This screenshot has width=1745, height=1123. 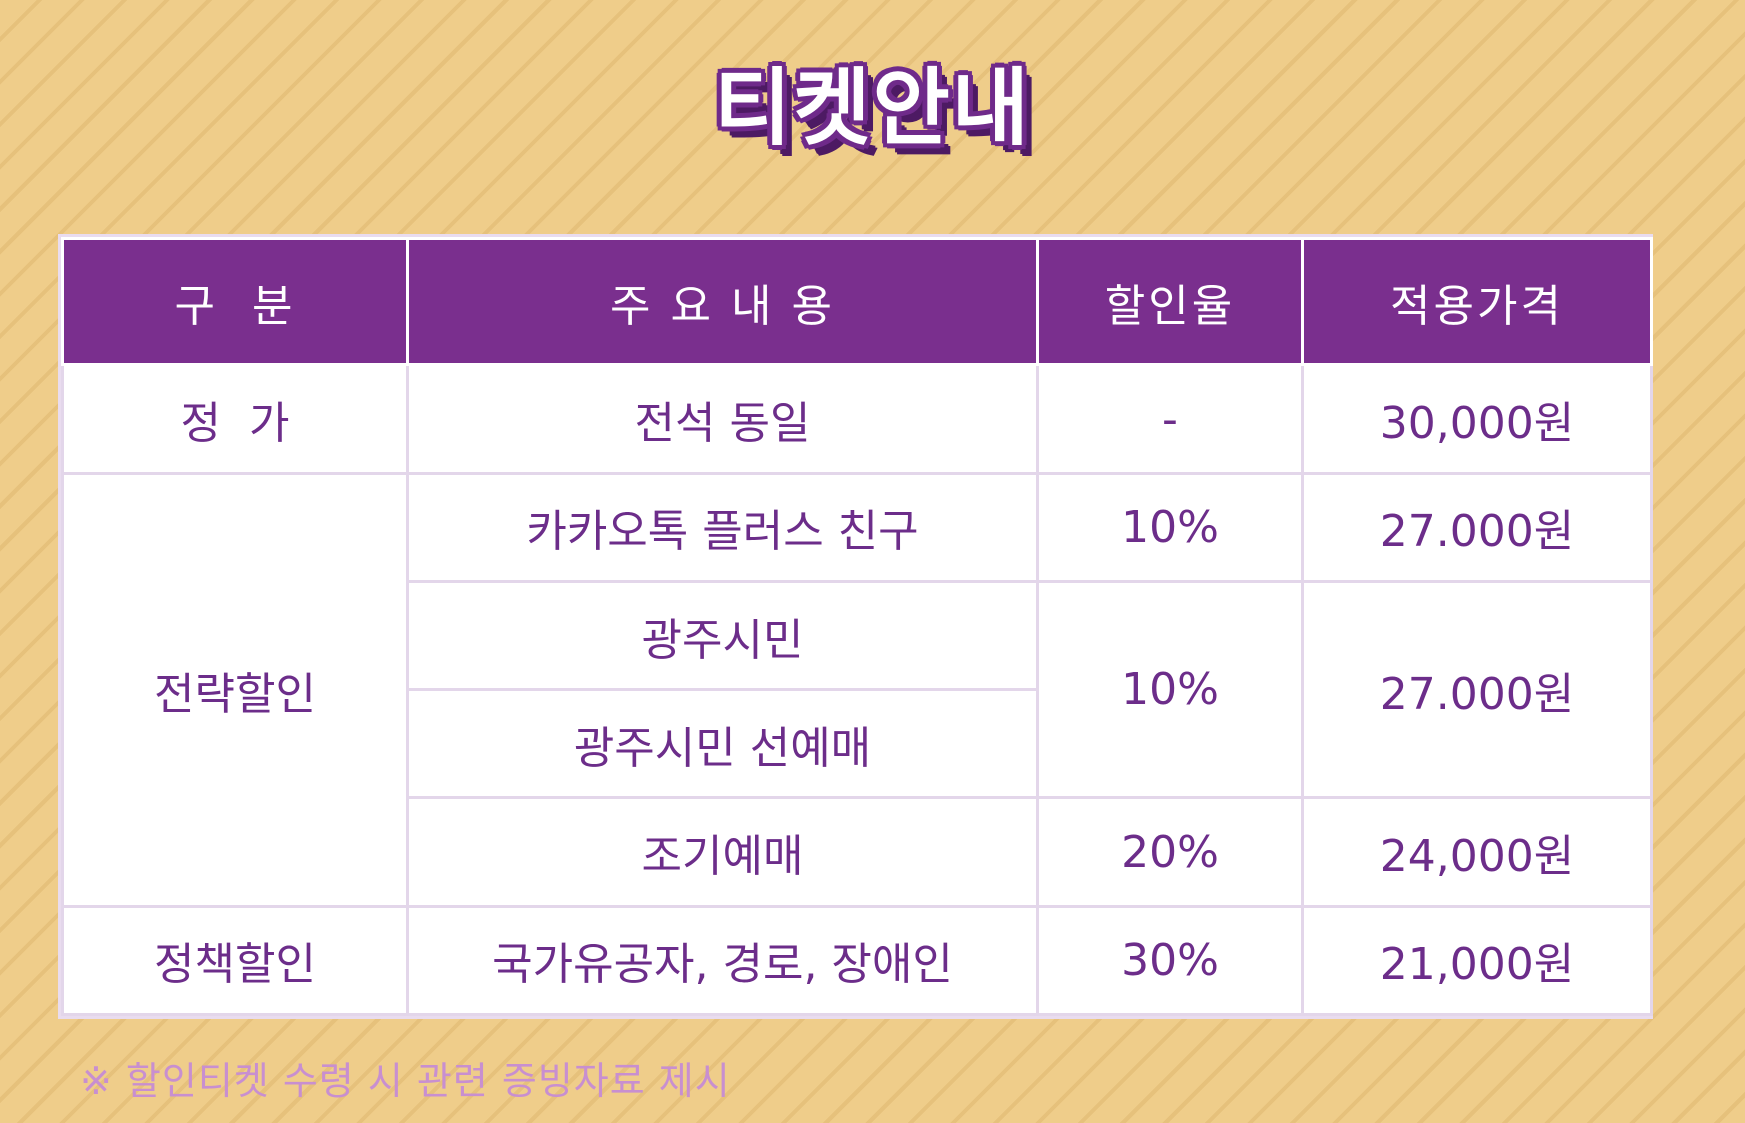 What do you see at coordinates (1170, 852) in the screenshot?
I see `rate-cell: 20%` at bounding box center [1170, 852].